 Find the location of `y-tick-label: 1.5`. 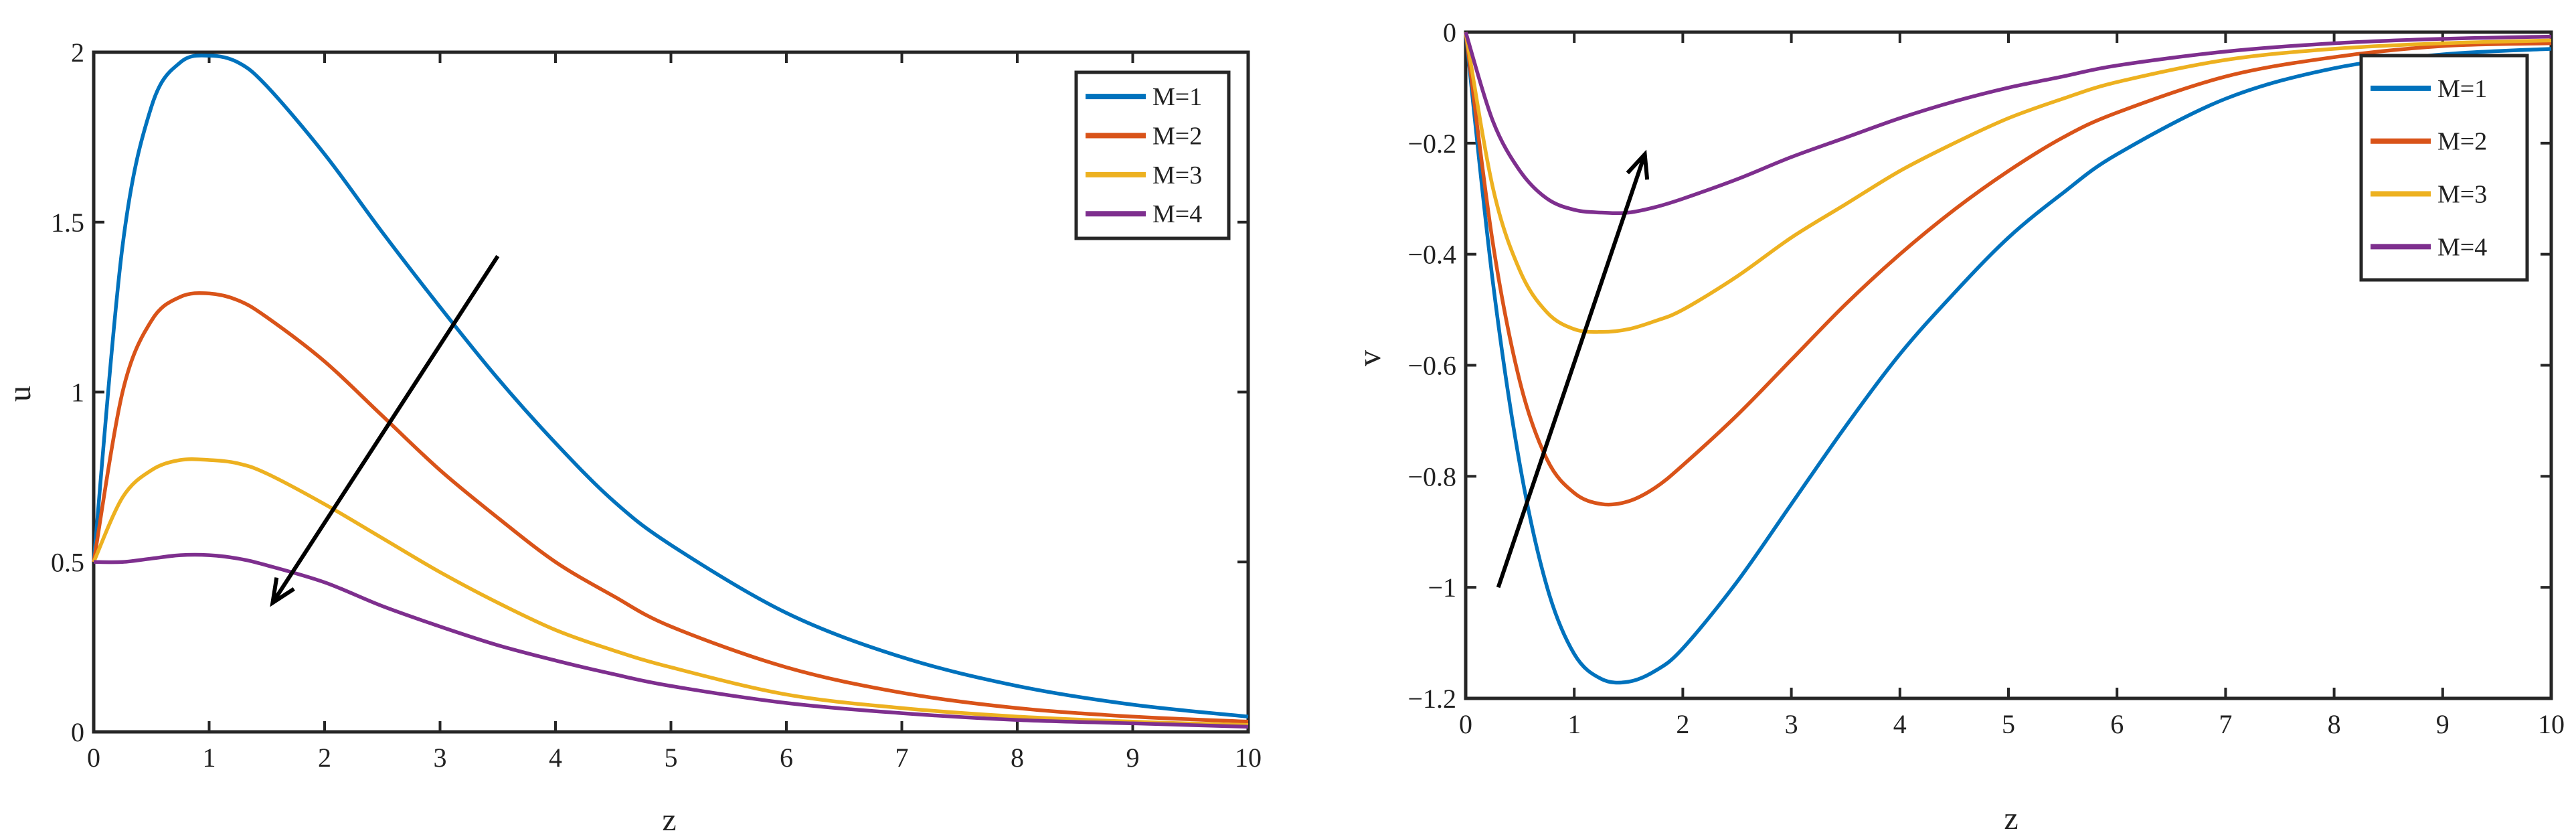

y-tick-label: 1.5 is located at coordinates (67, 223).